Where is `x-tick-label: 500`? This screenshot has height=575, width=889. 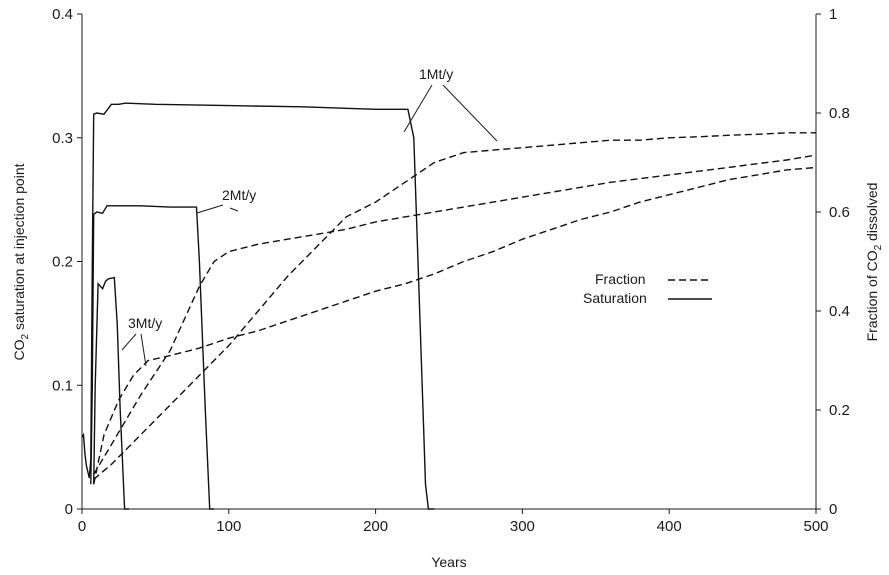 x-tick-label: 500 is located at coordinates (815, 526).